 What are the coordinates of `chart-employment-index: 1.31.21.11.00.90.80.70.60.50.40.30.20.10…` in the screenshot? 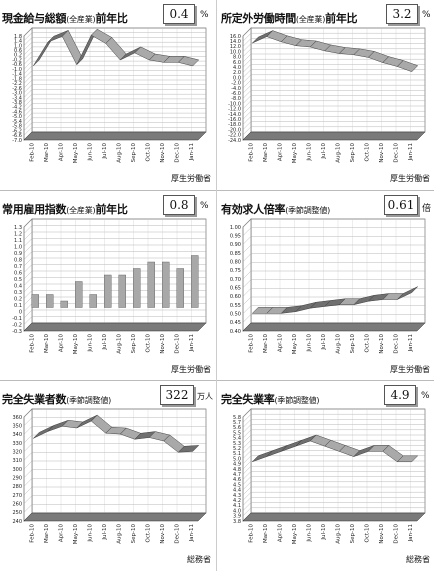 It's located at (109, 286).